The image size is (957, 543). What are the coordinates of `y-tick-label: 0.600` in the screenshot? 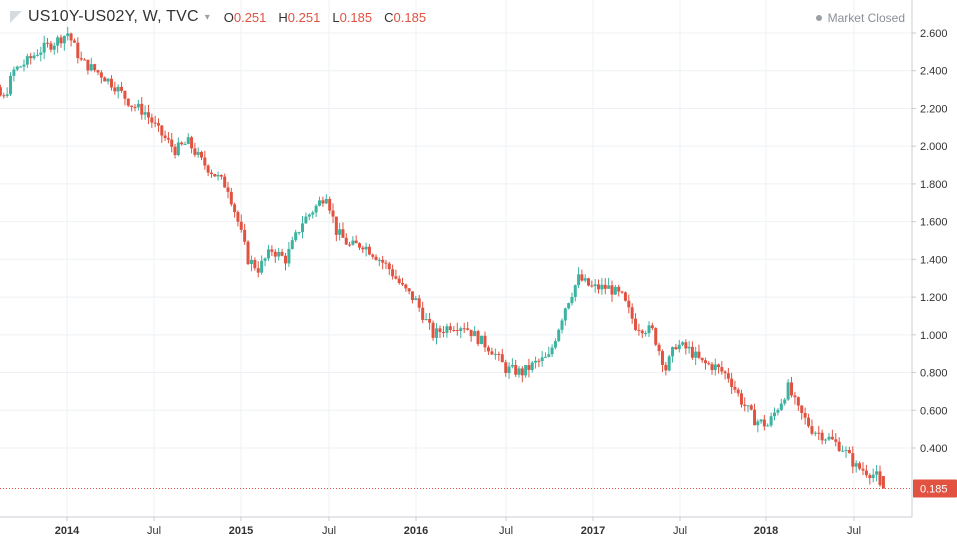 It's located at (934, 411).